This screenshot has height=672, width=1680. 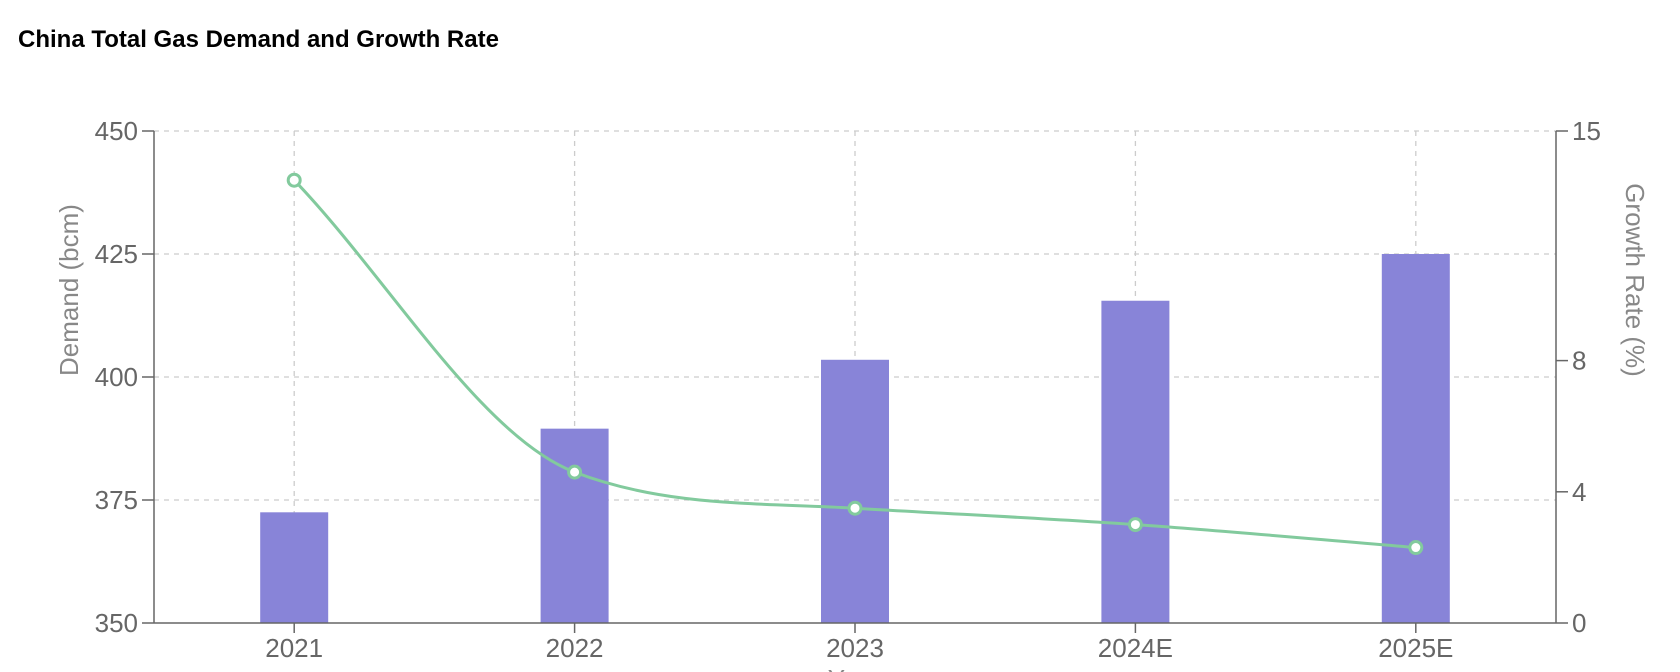 I want to click on y-tick-label: 375, so click(x=116, y=500).